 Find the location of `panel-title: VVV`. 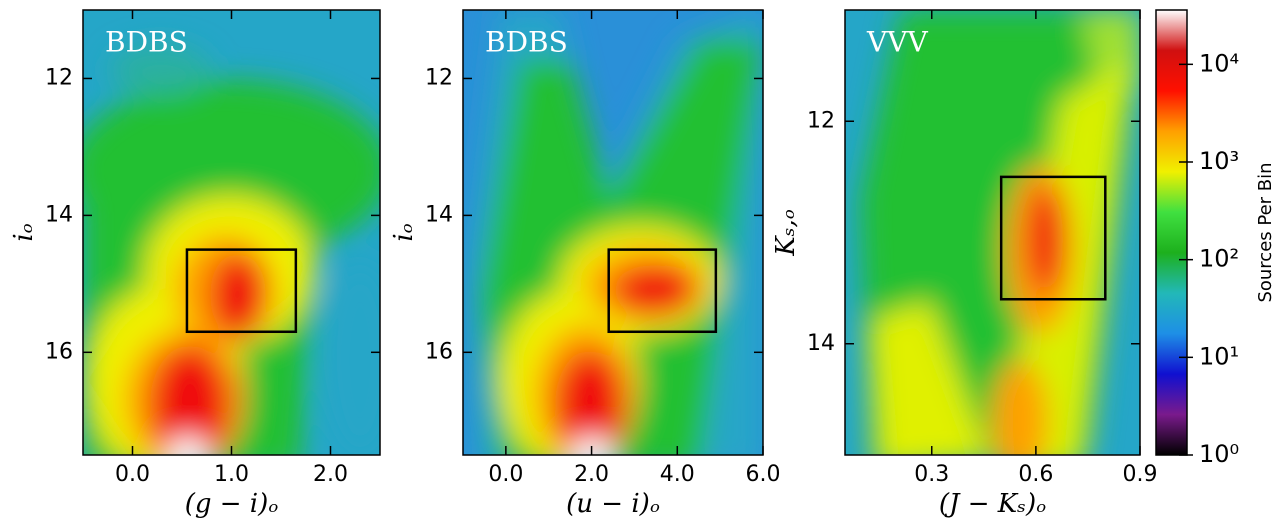

panel-title: VVV is located at coordinates (897, 42).